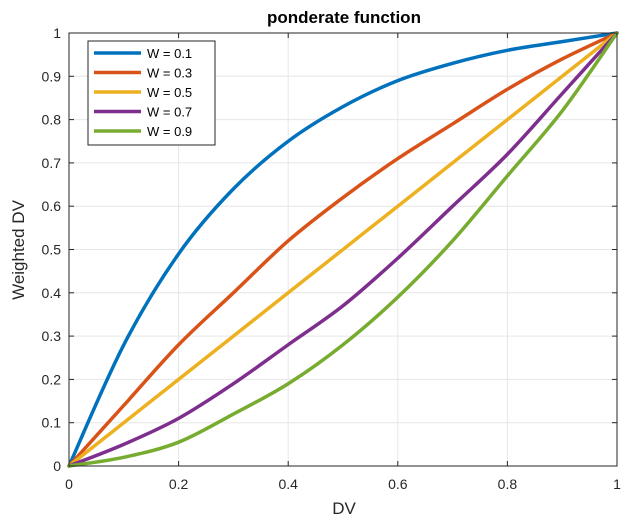 The width and height of the screenshot is (634, 528). I want to click on chart-title: ponderate function, so click(344, 17).